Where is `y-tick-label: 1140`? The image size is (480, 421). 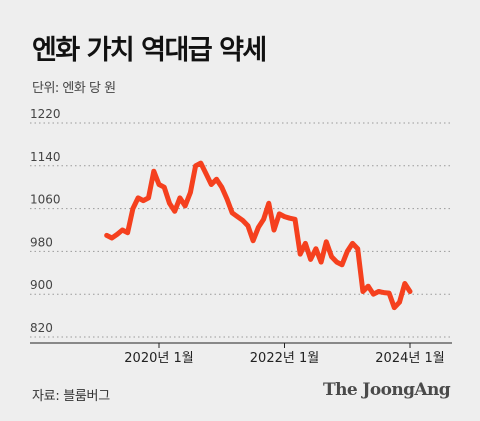
y-tick-label: 1140 is located at coordinates (45, 157).